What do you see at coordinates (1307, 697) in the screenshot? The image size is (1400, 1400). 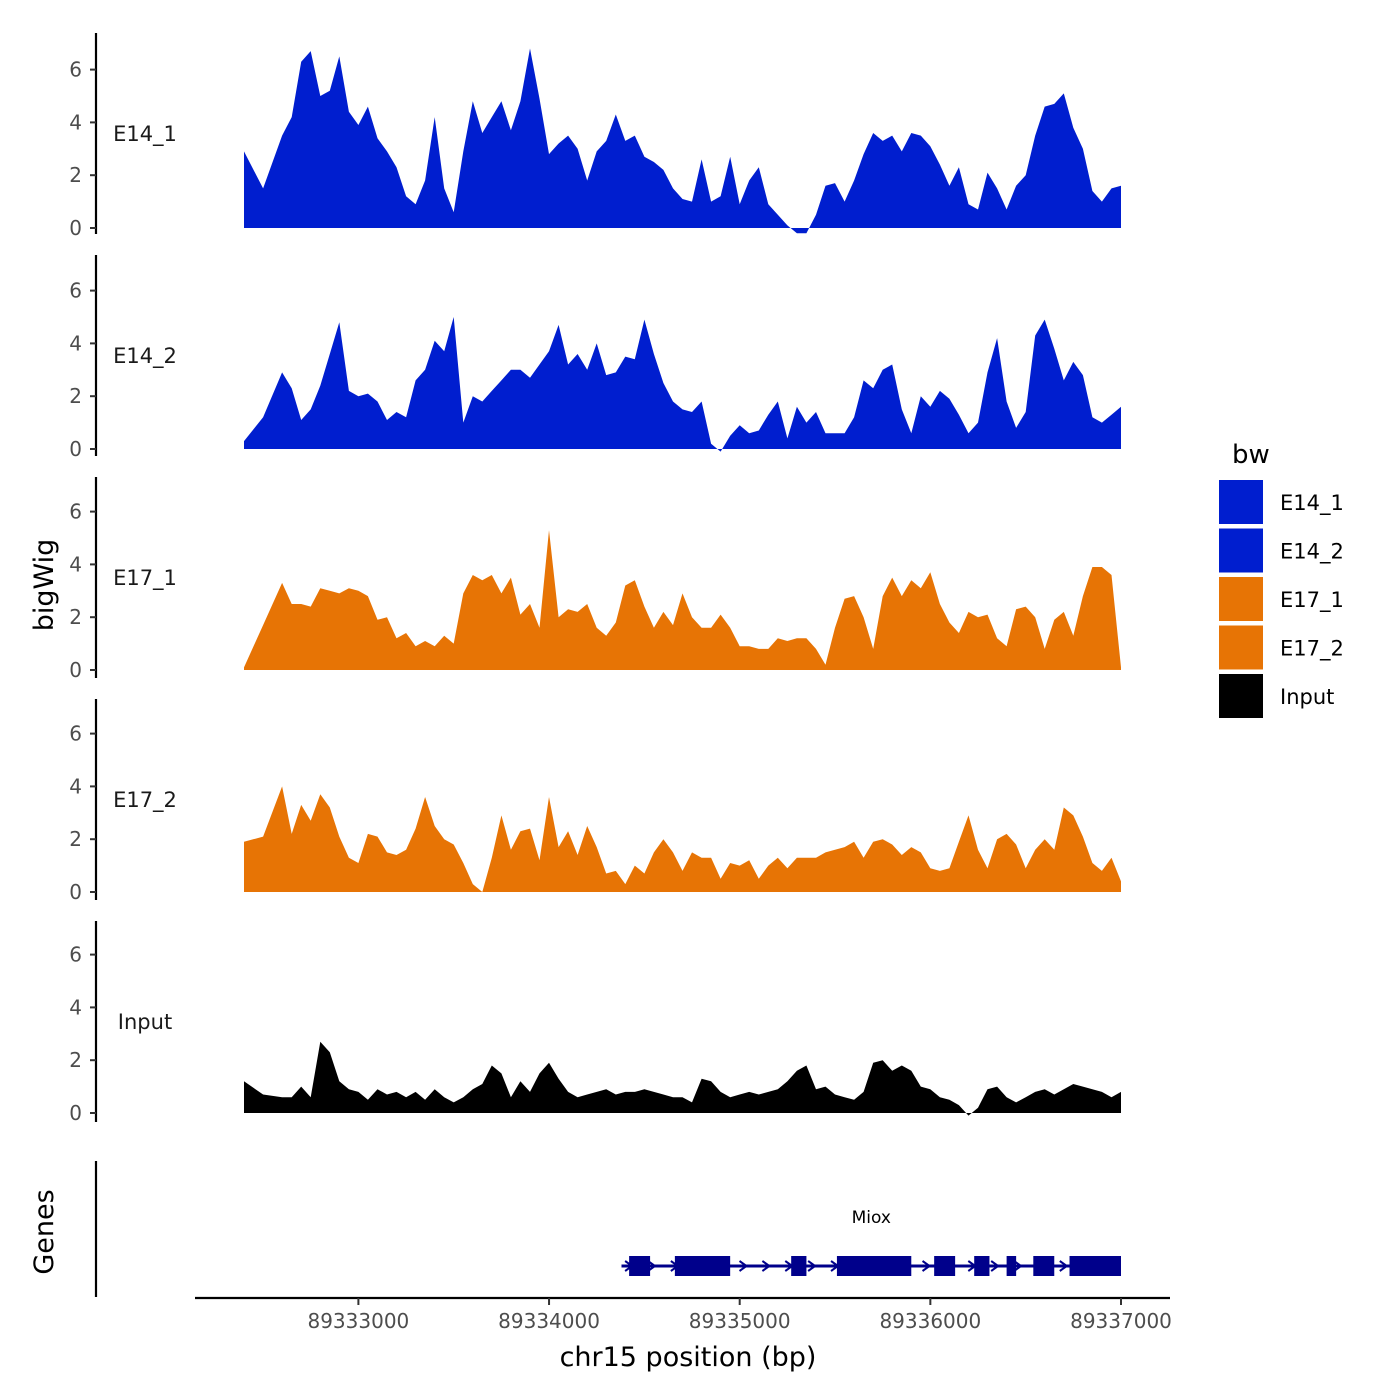 I see `legend-label-input: Input` at bounding box center [1307, 697].